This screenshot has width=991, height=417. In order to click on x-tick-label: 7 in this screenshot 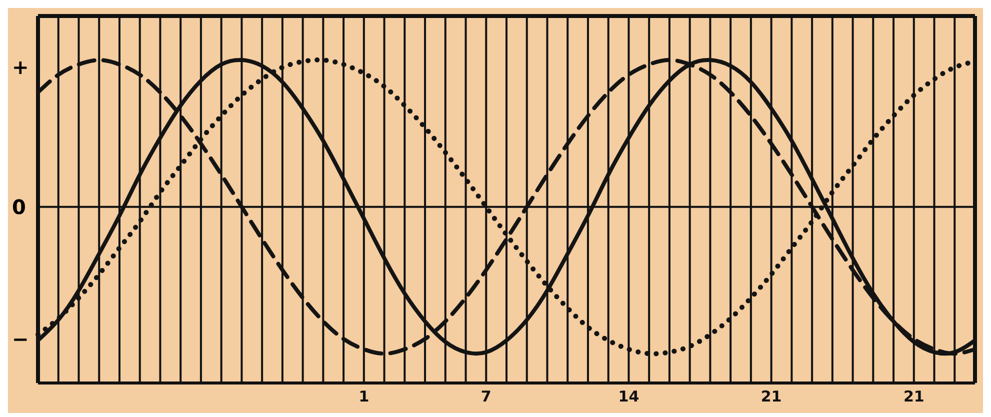, I will do `click(486, 397)`.